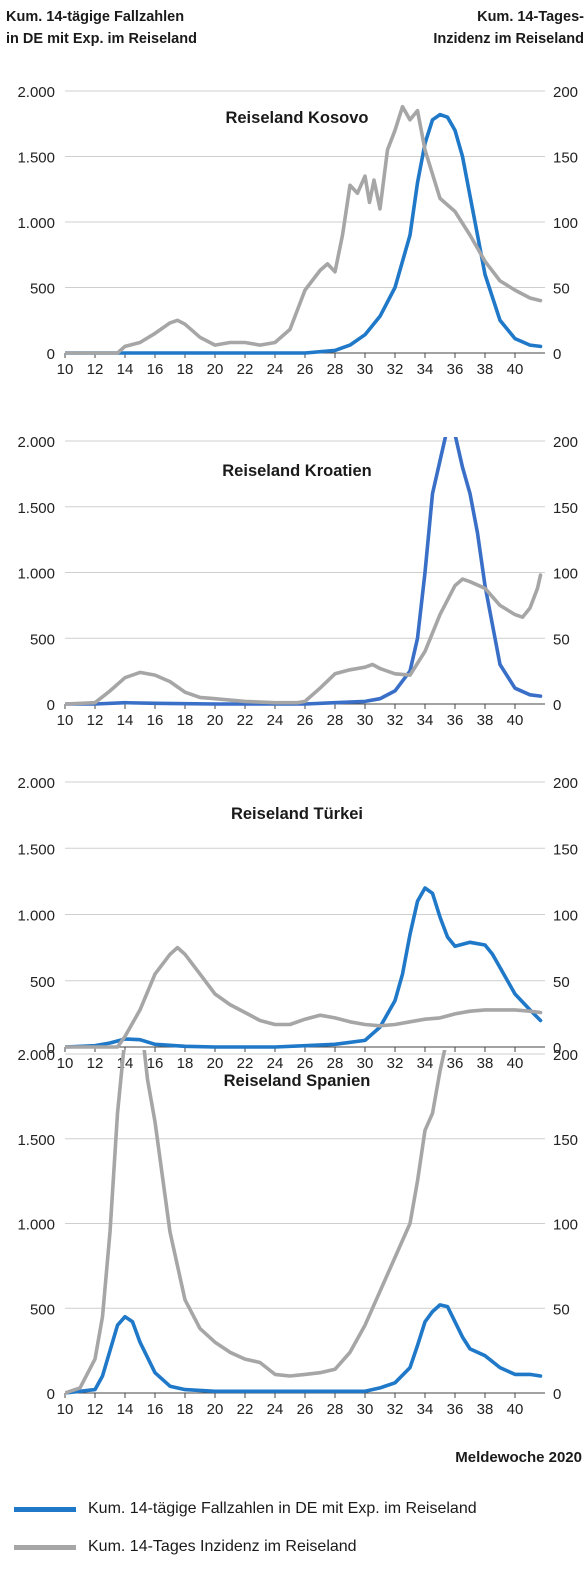 This screenshot has width=588, height=1575. What do you see at coordinates (296, 118) in the screenshot?
I see `chart-title: Reiseland Kosovo` at bounding box center [296, 118].